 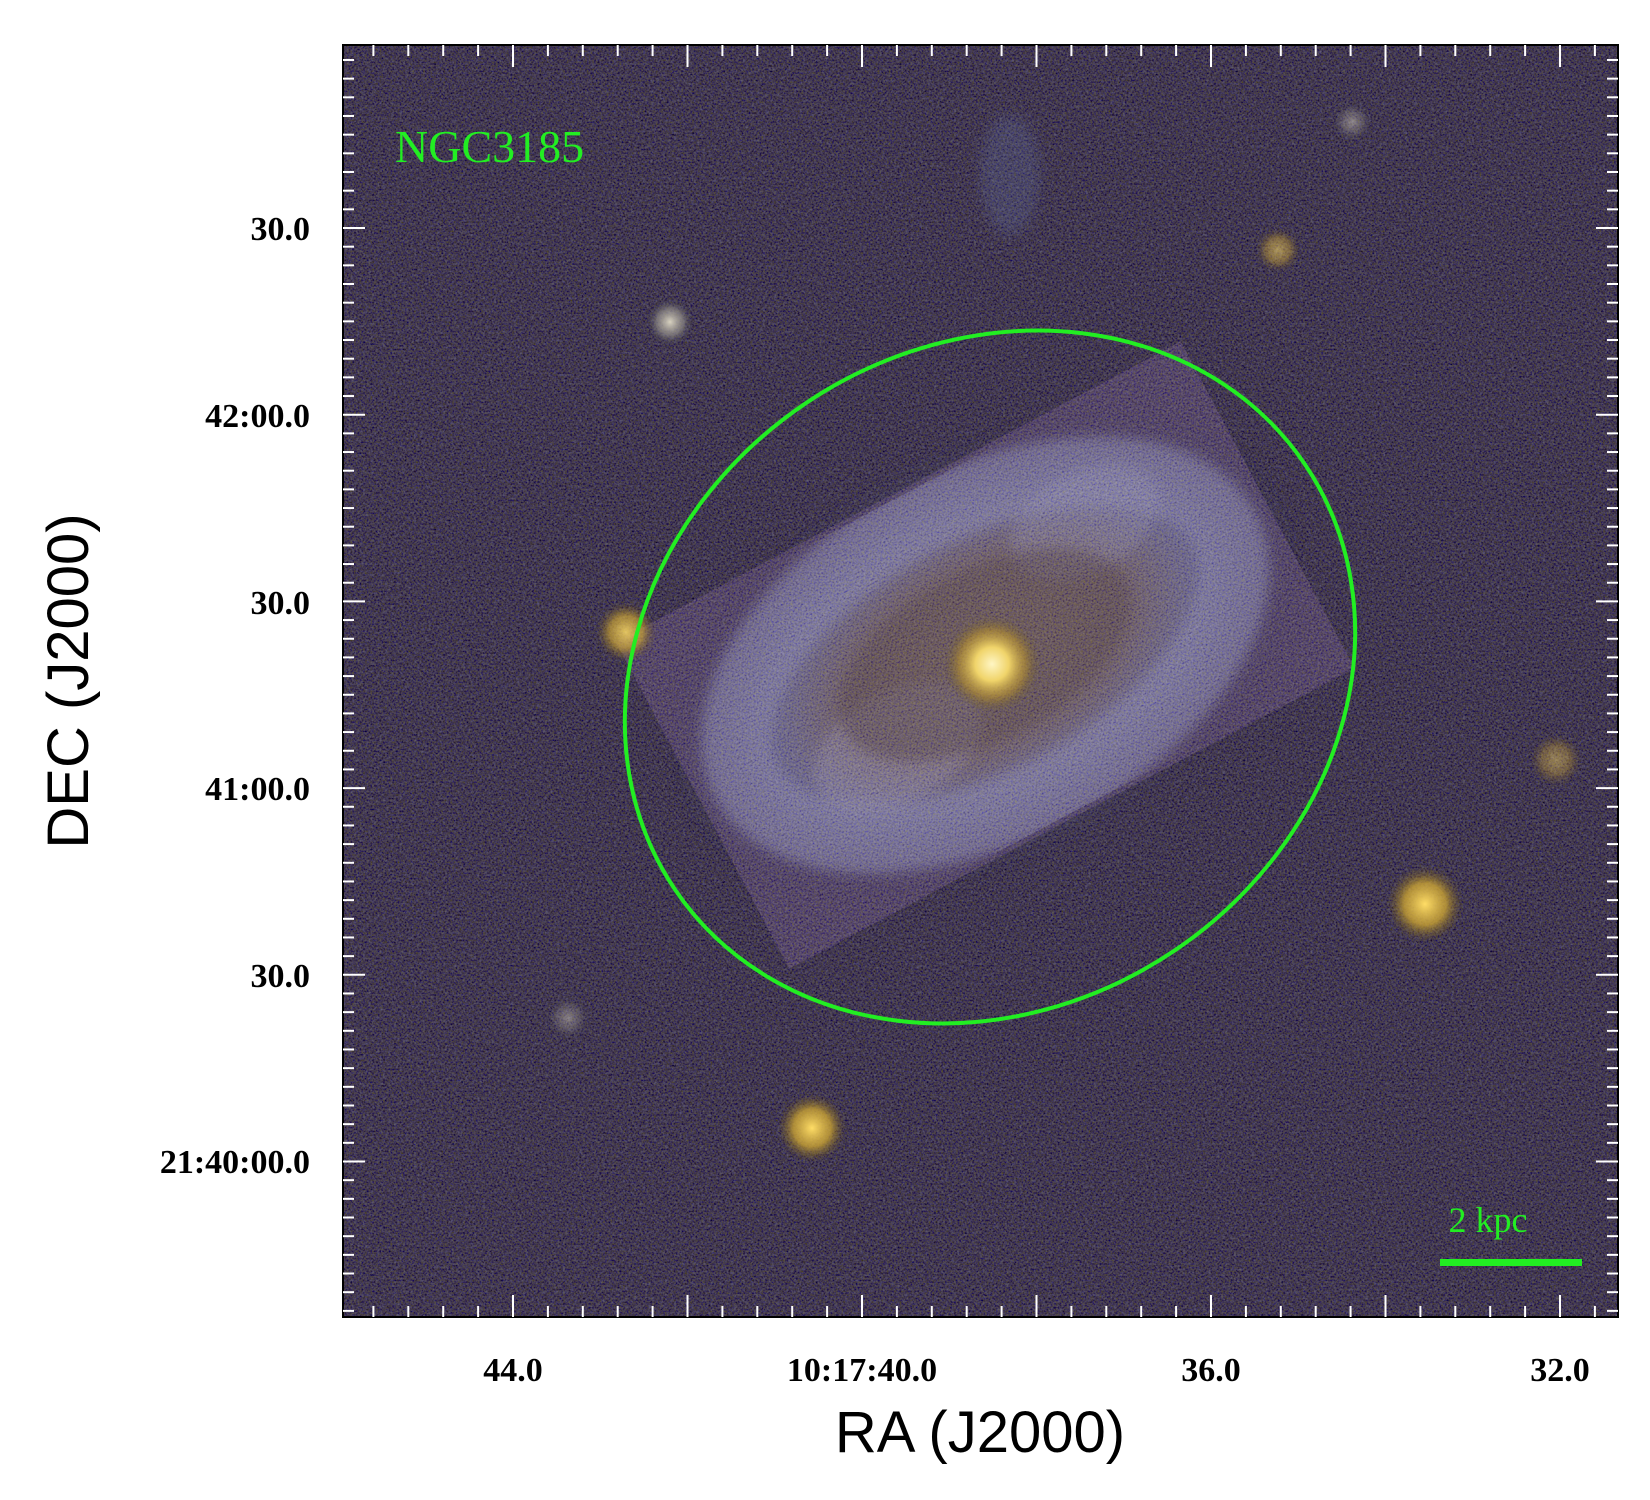 What do you see at coordinates (489, 146) in the screenshot?
I see `object-label: NGC3185` at bounding box center [489, 146].